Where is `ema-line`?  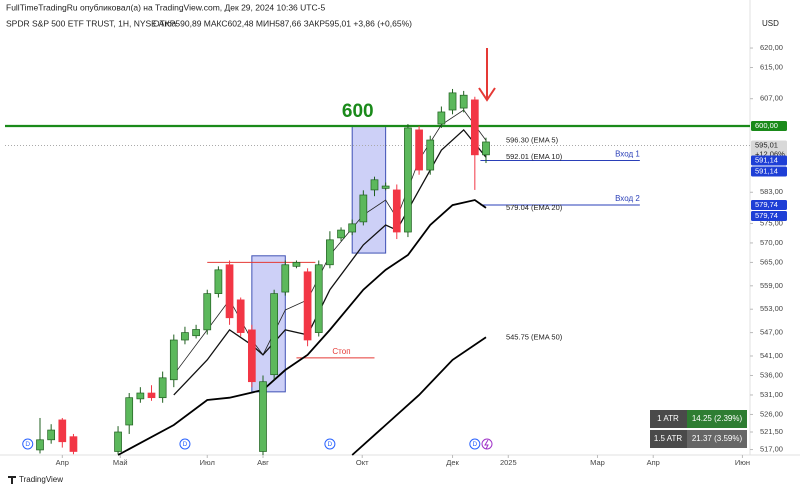
ema-line is located at coordinates (419, 396).